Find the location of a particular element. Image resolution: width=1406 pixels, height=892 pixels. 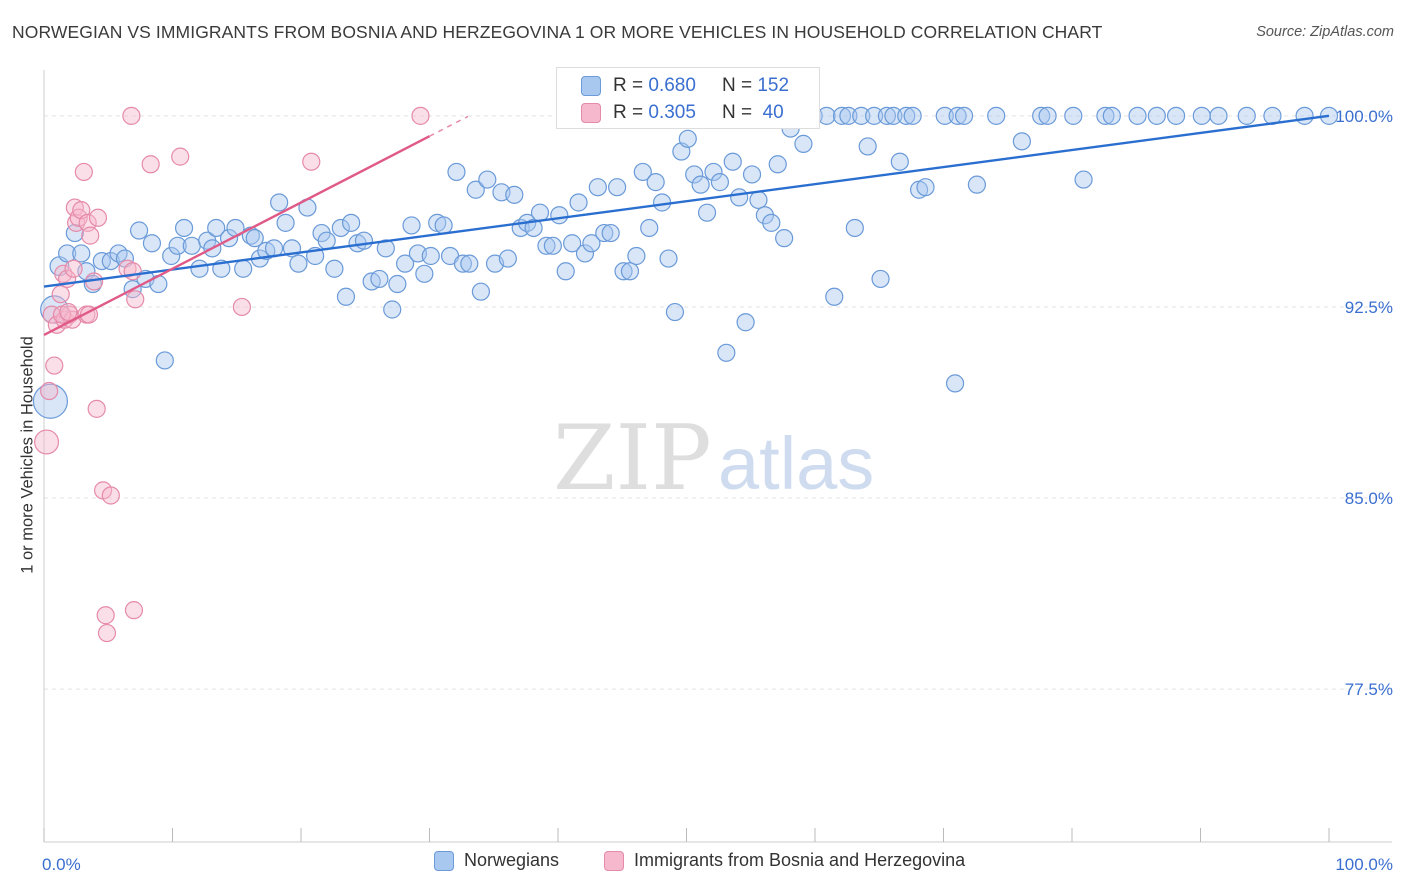

trend-line-bosnia-extension is located at coordinates (449, 126).